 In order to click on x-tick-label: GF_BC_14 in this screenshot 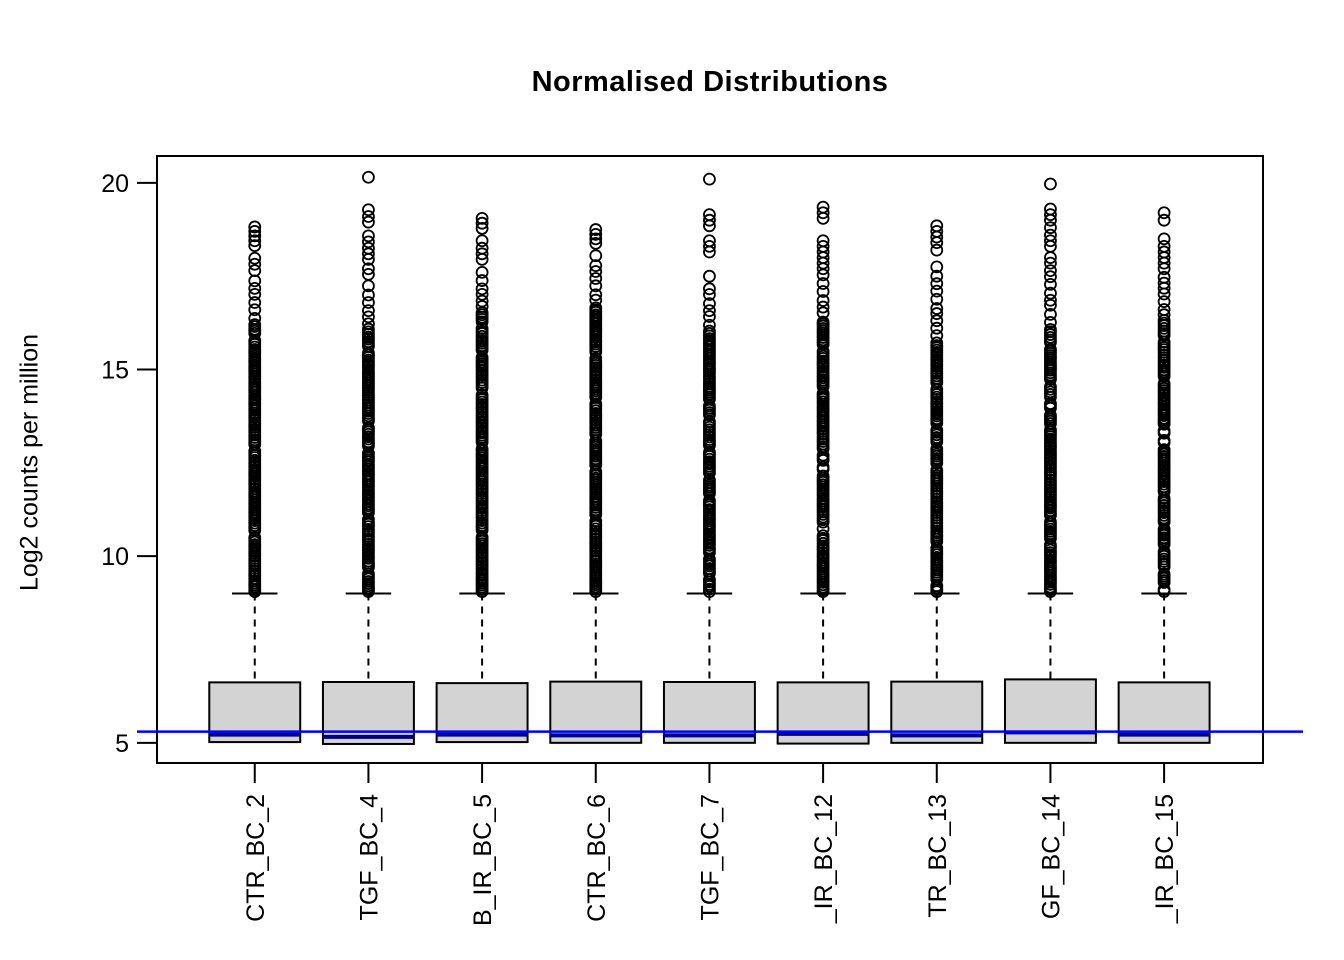, I will do `click(1051, 856)`.